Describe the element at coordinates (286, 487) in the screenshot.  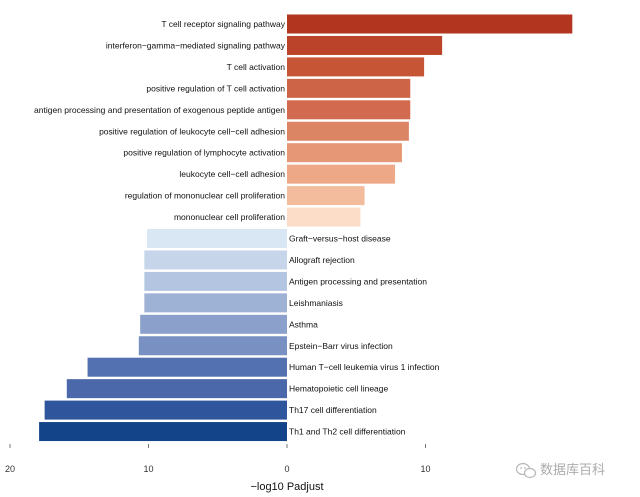
I see `x-axis-title: −log10 Padjust` at that location.